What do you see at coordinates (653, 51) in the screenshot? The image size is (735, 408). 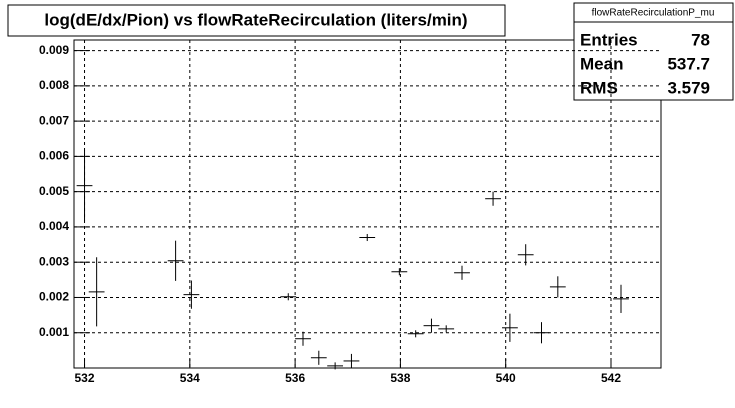 I see `stats-box` at bounding box center [653, 51].